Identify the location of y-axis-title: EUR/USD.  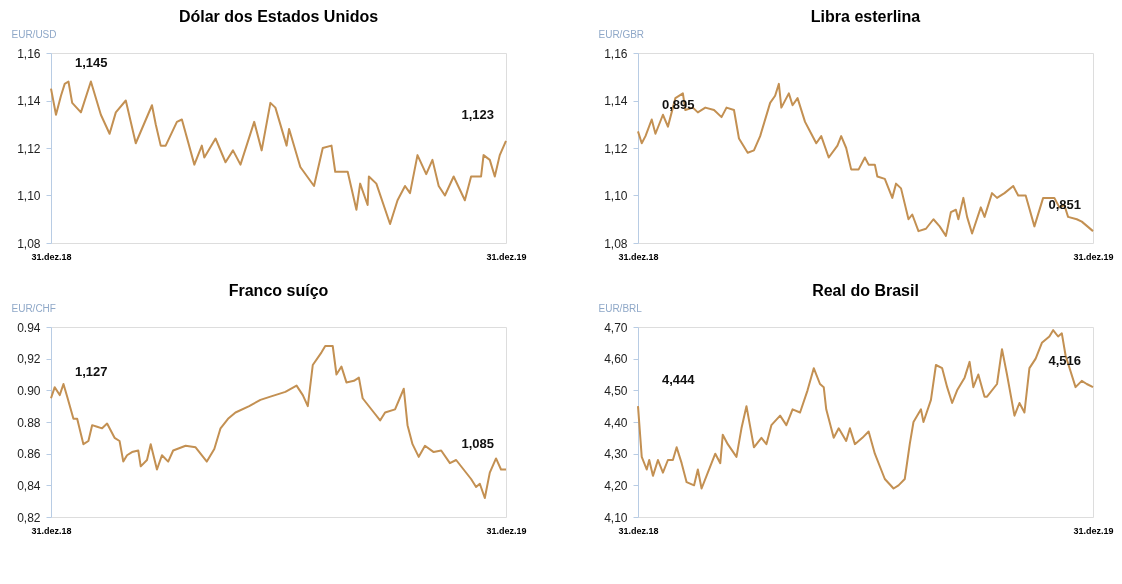
(34, 34).